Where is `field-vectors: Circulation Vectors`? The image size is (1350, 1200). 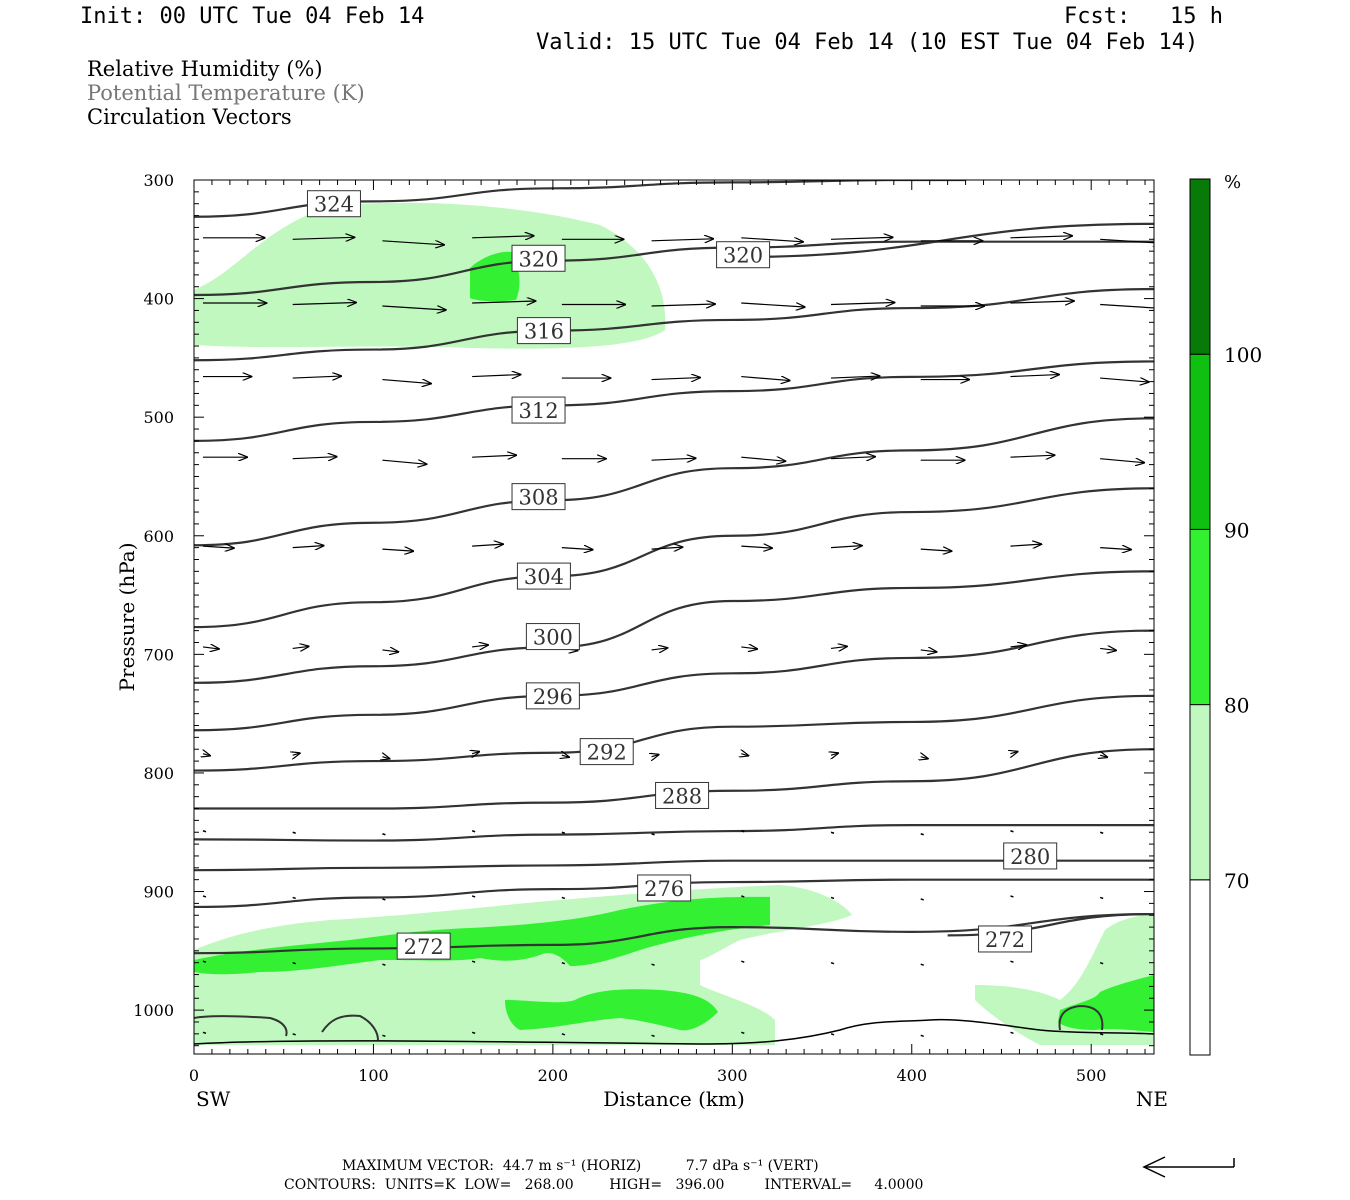 field-vectors: Circulation Vectors is located at coordinates (189, 117).